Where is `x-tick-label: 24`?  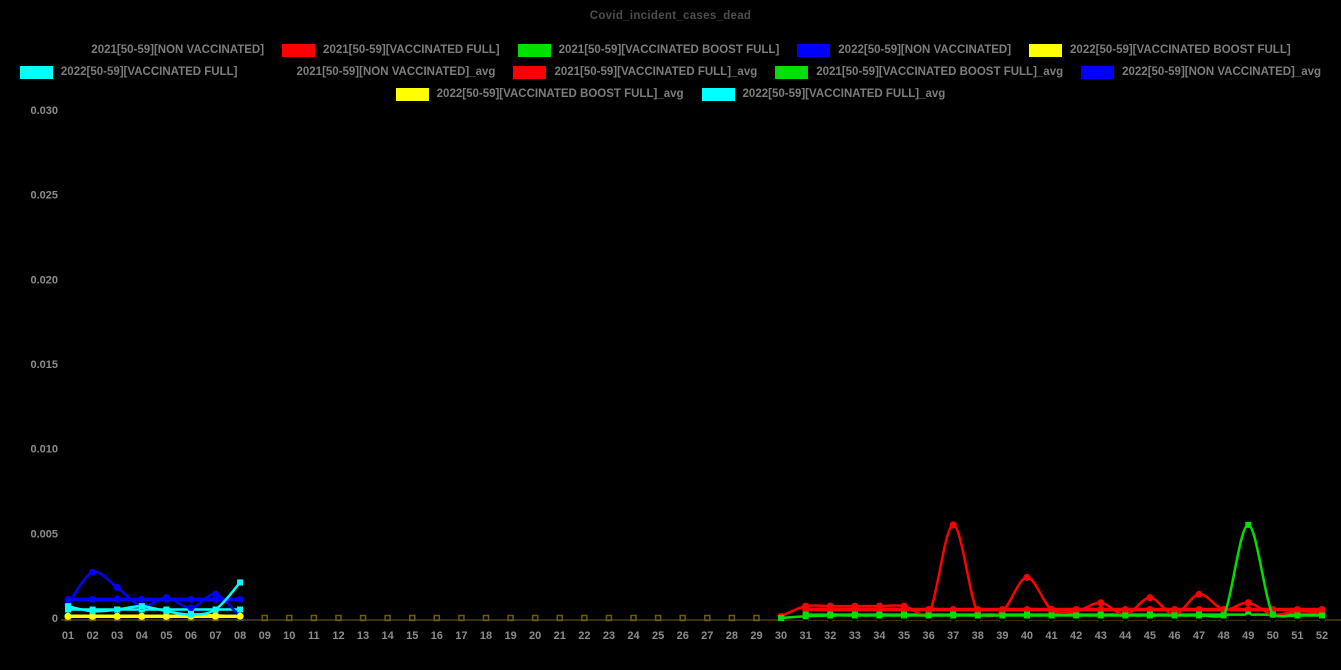 x-tick-label: 24 is located at coordinates (633, 636).